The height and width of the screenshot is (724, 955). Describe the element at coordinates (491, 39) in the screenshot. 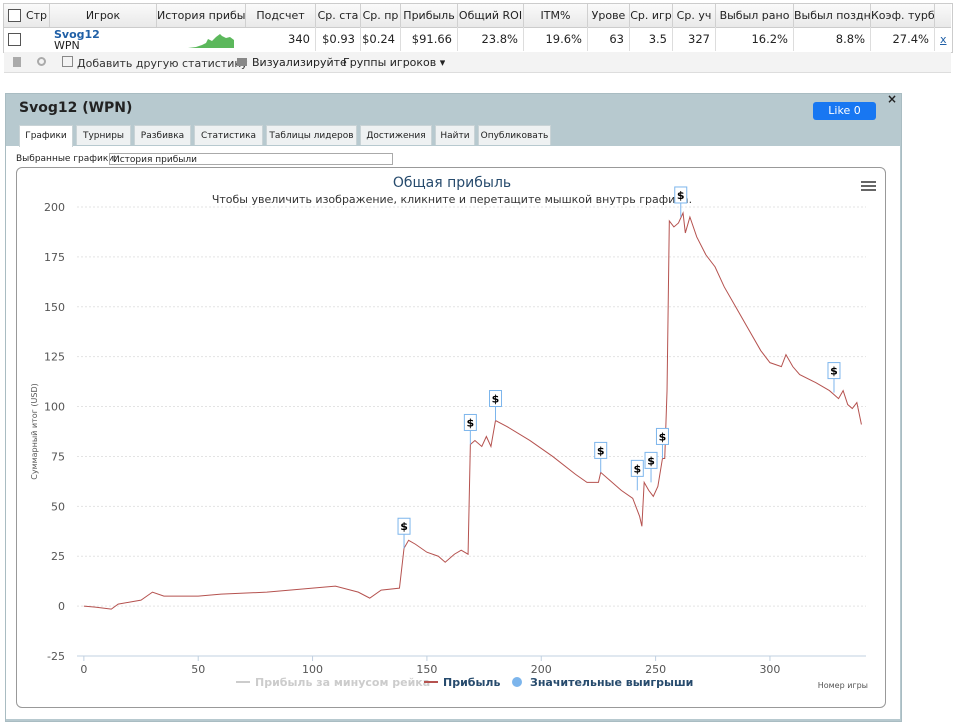

I see `cell-value: 23.8%` at that location.